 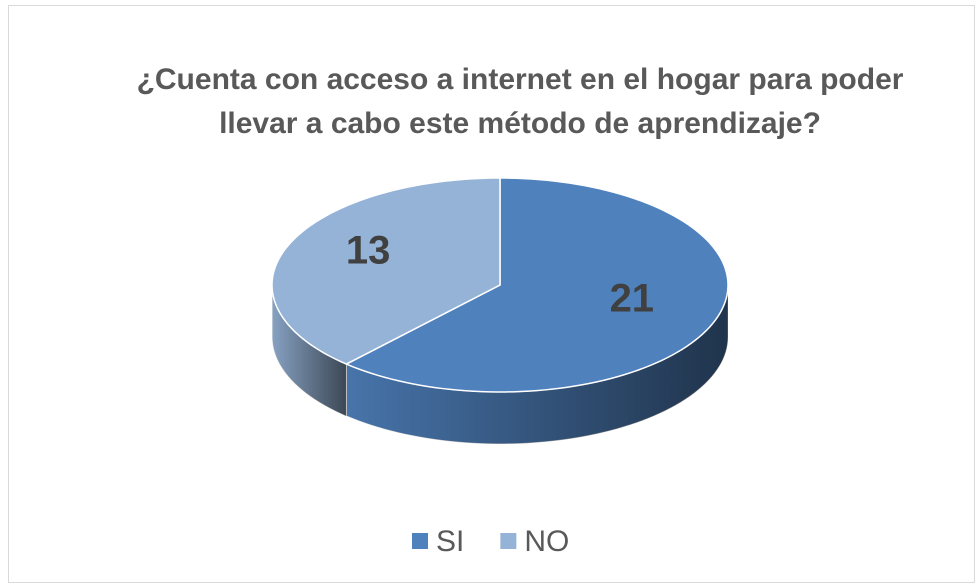 I want to click on legend-label: SI, so click(x=450, y=541).